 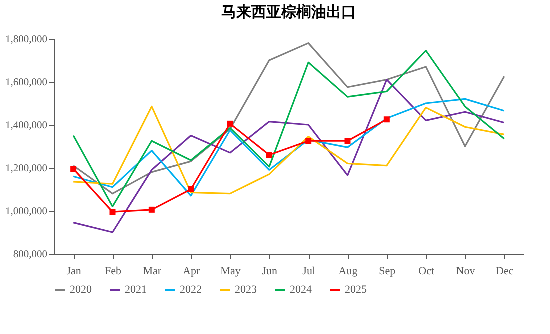 What do you see at coordinates (387, 272) in the screenshot?
I see `x-tick-label: Sep` at bounding box center [387, 272].